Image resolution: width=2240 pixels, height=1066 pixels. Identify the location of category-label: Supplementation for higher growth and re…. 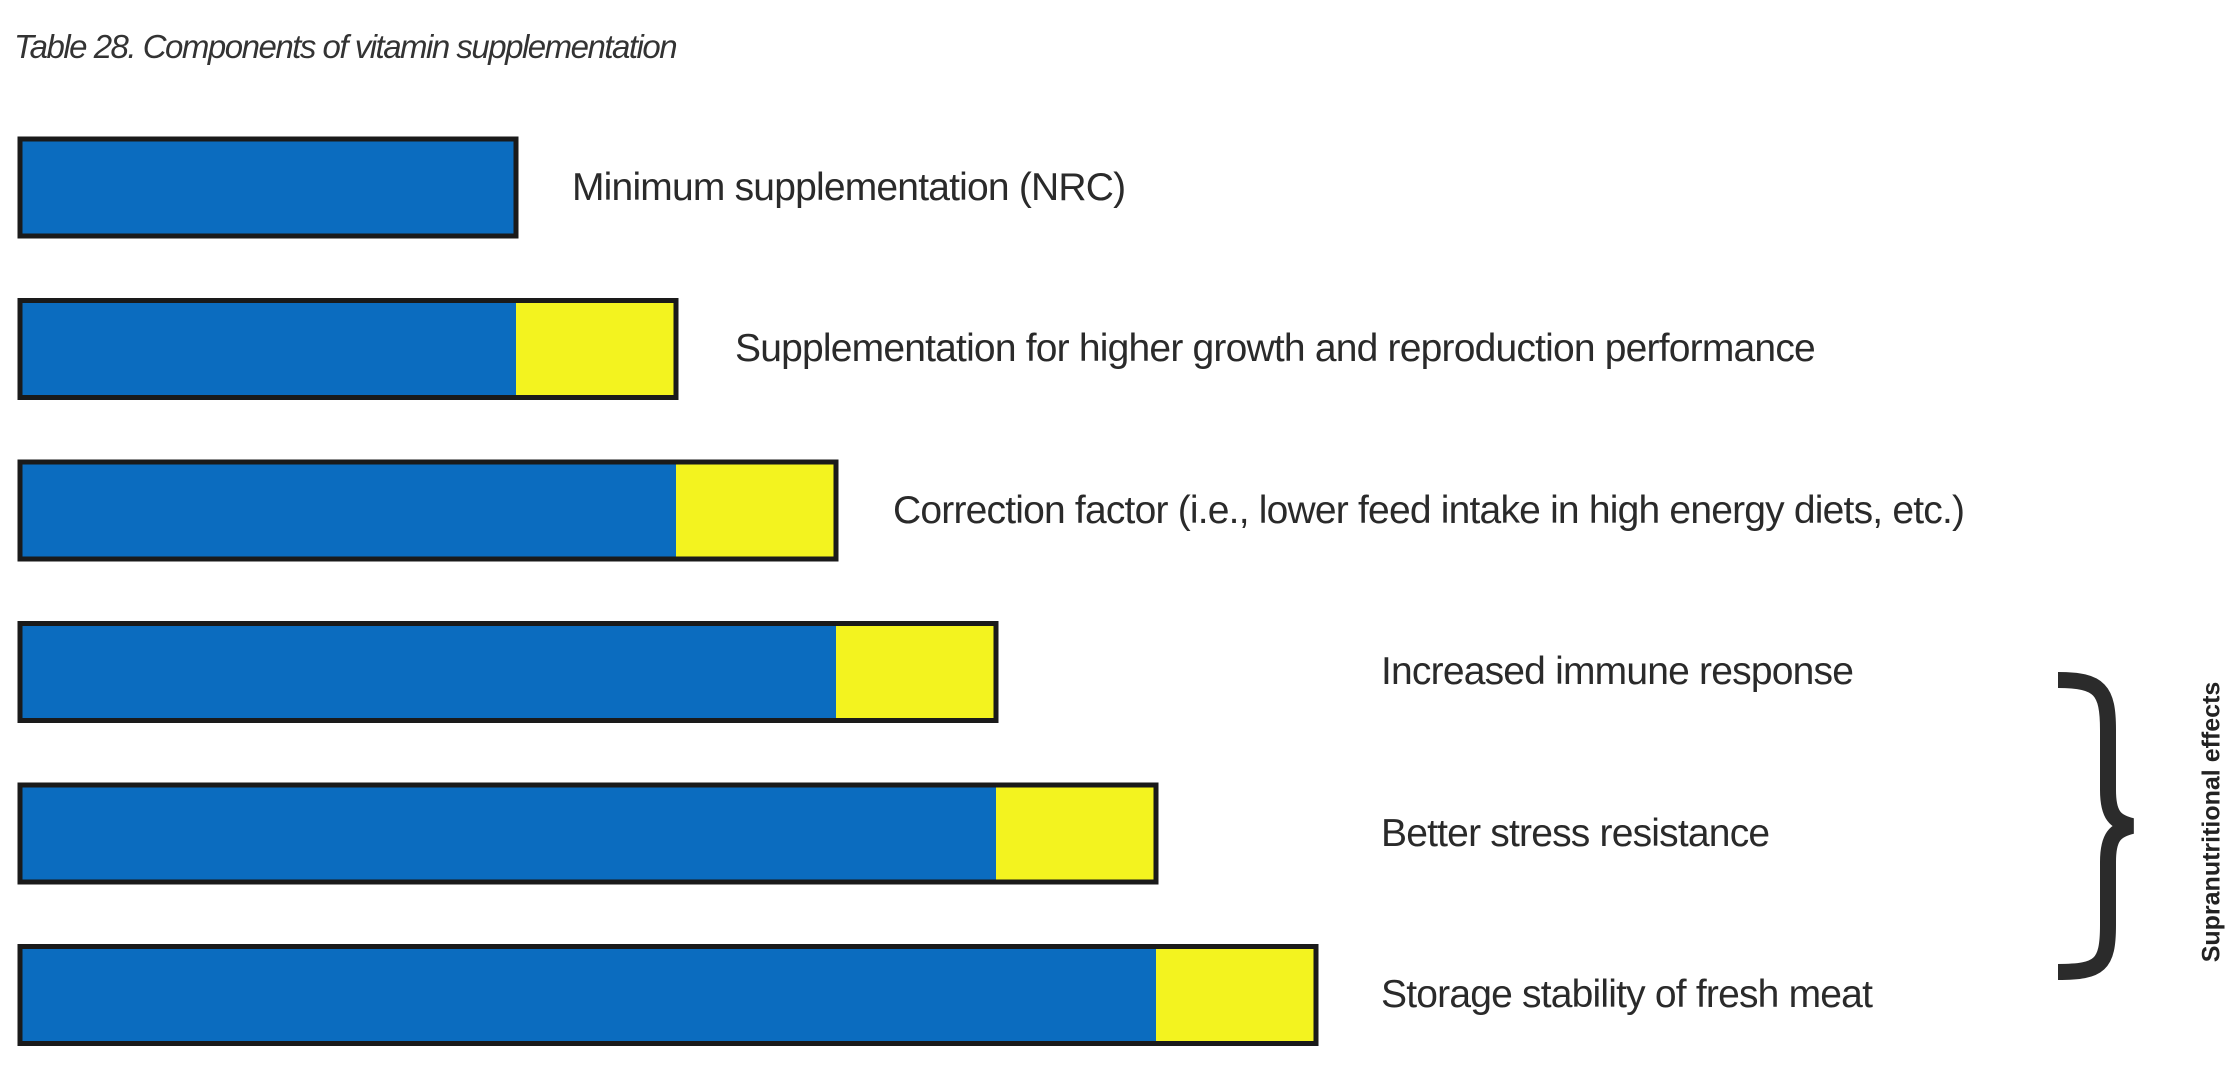
(1275, 348).